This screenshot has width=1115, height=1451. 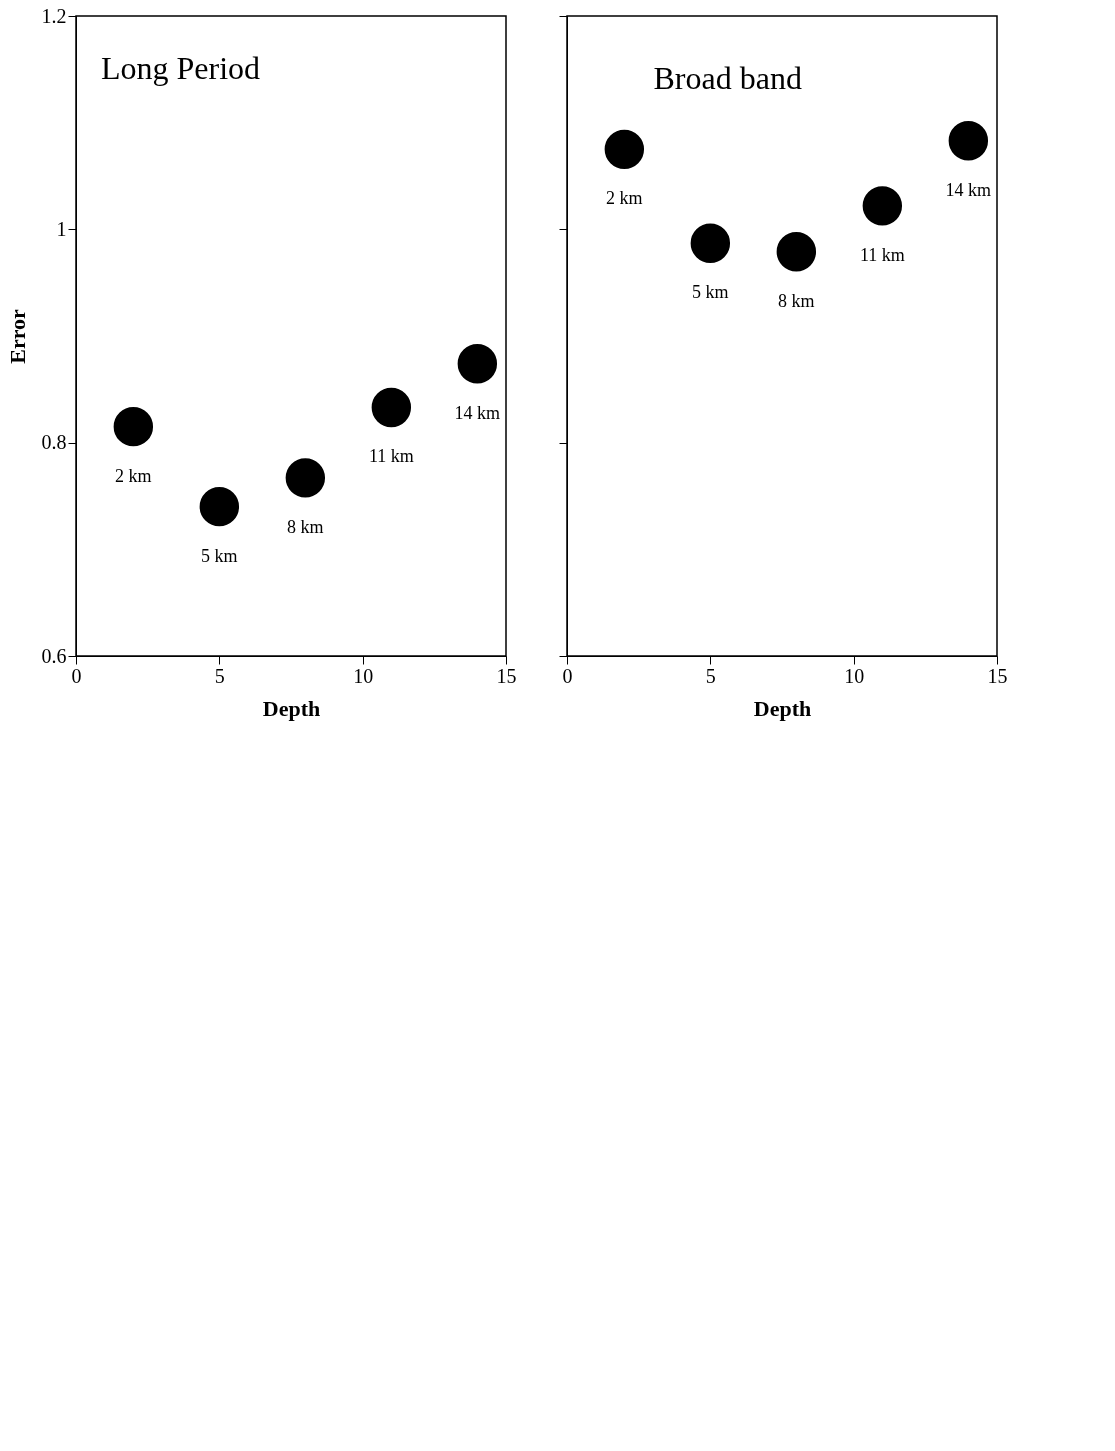 I want to click on text: Broad band, so click(x=727, y=77).